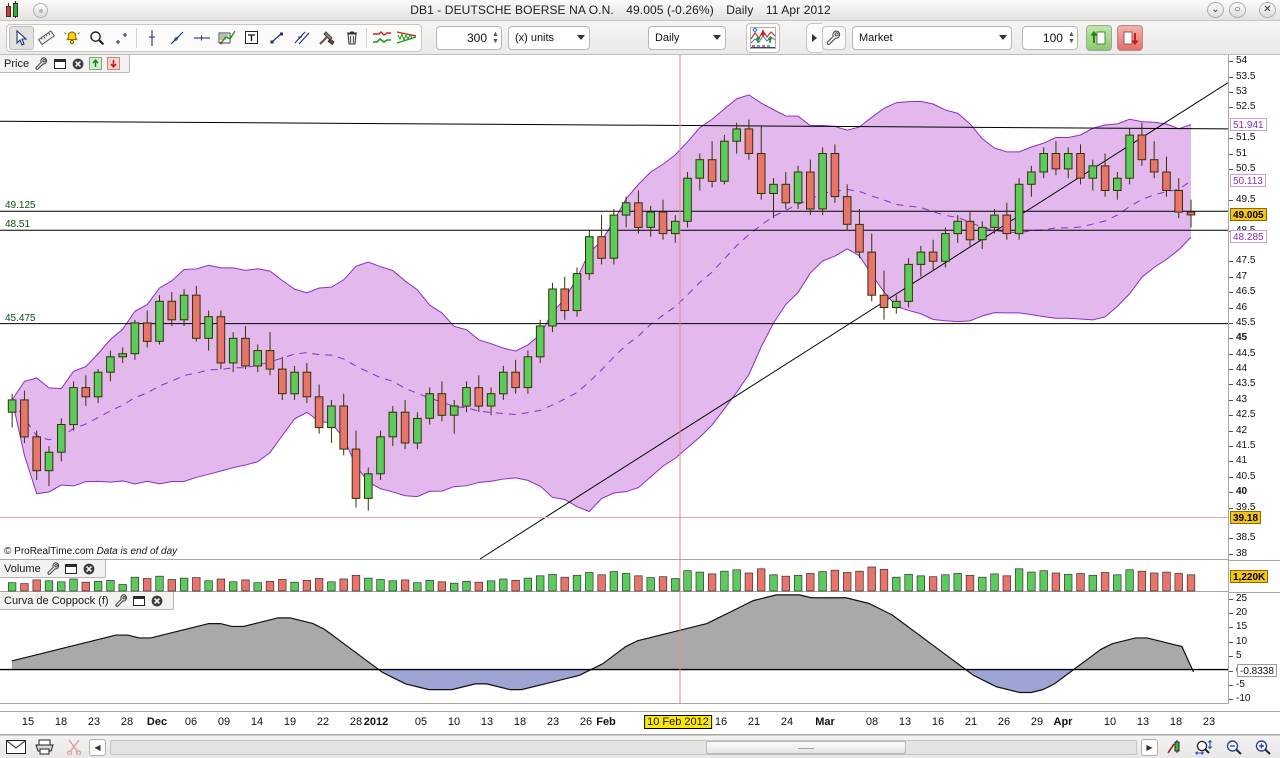 This screenshot has width=1280, height=758. I want to click on quantity-stepper: ▲▼, so click(1049, 37).